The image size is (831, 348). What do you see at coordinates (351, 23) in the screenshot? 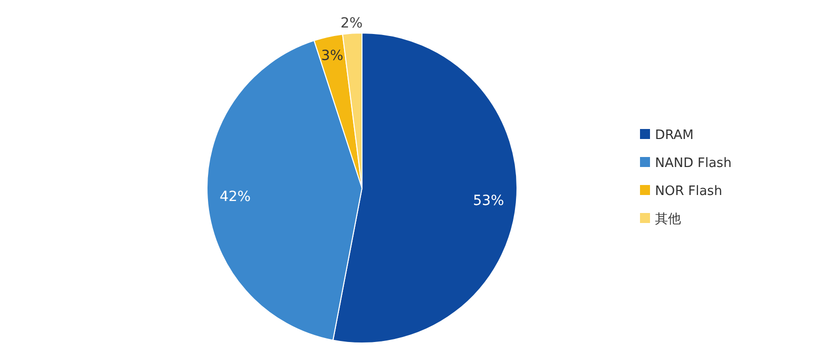
I see `data-label: 2%` at bounding box center [351, 23].